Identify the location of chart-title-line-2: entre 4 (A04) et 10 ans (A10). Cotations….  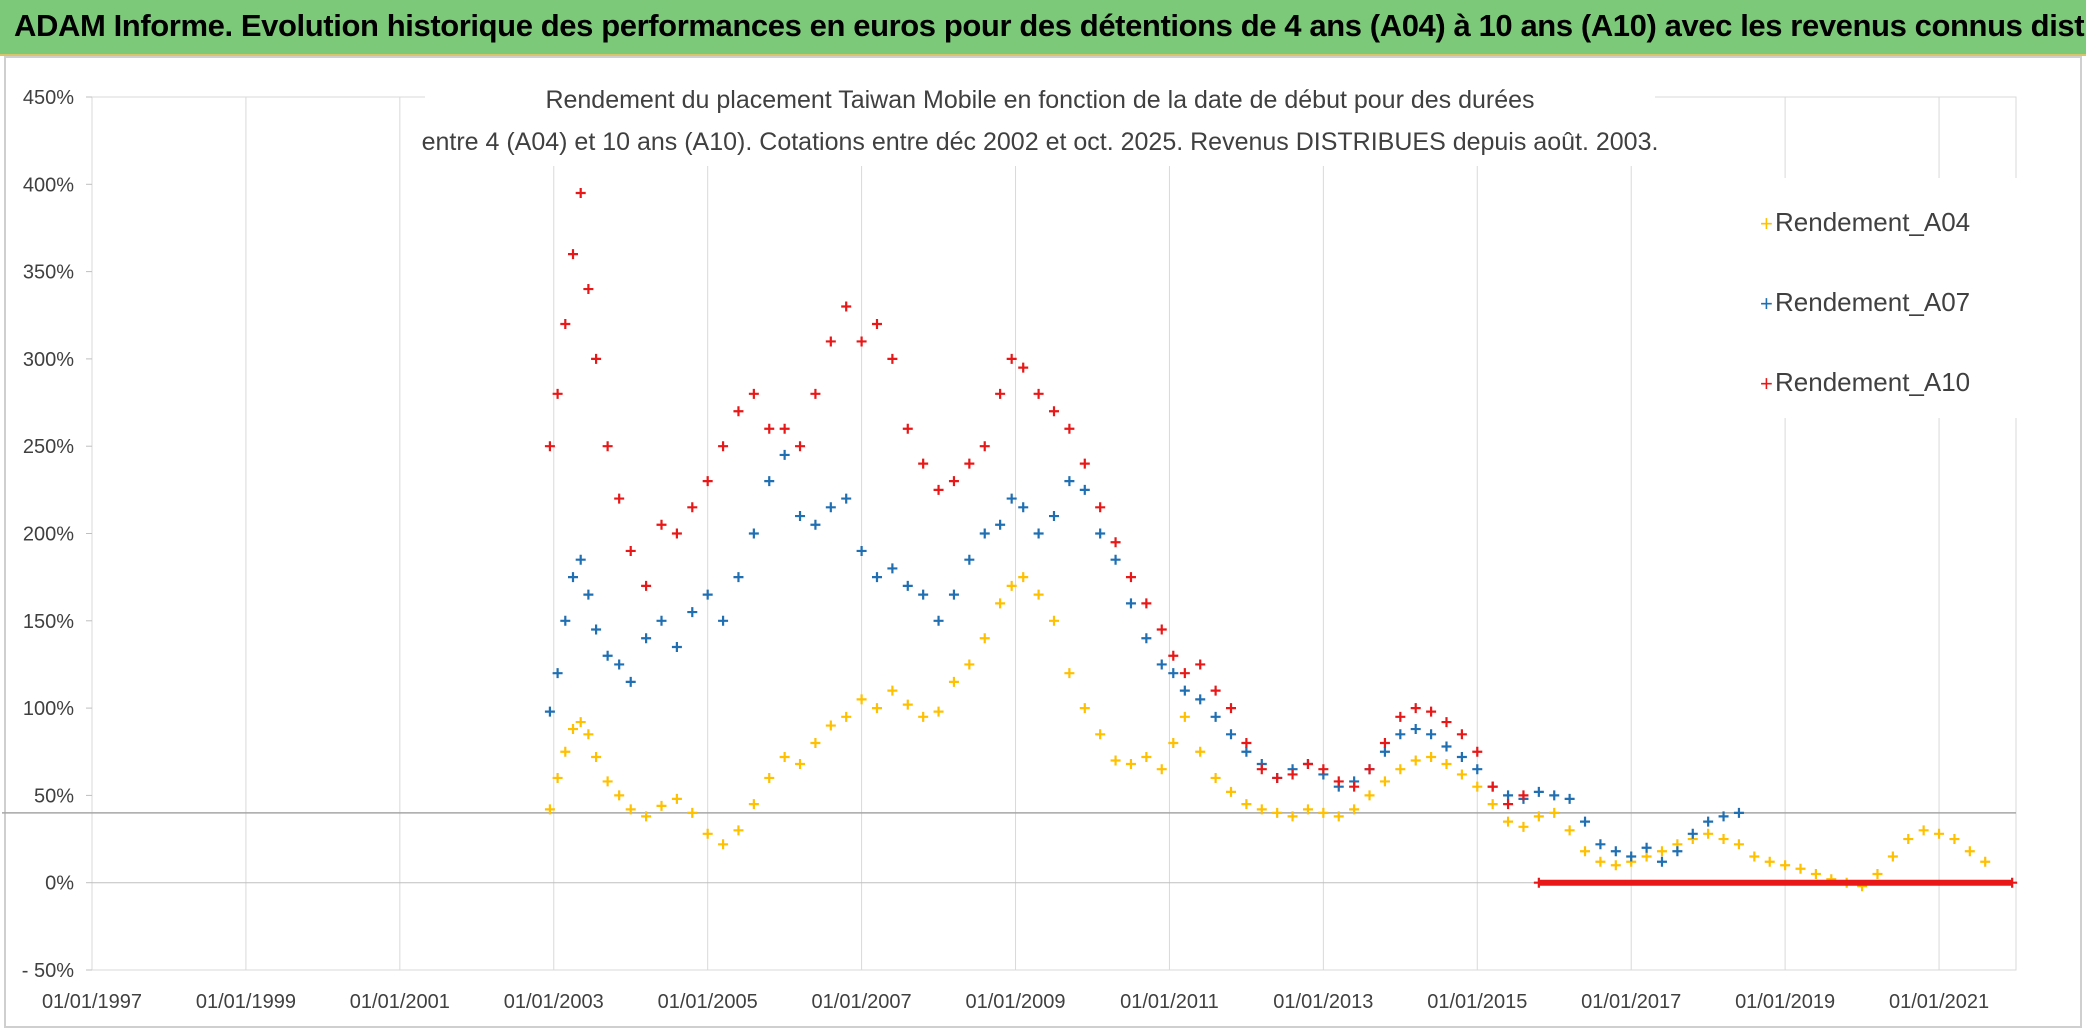
(1040, 142).